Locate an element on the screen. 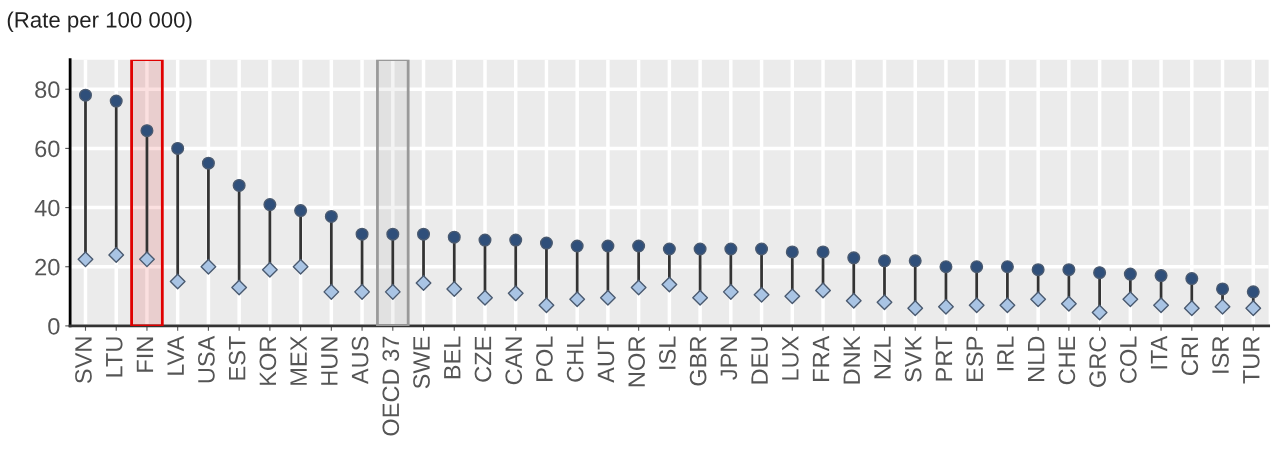 The height and width of the screenshot is (459, 1275). x-tick-label: GRC is located at coordinates (1097, 361).